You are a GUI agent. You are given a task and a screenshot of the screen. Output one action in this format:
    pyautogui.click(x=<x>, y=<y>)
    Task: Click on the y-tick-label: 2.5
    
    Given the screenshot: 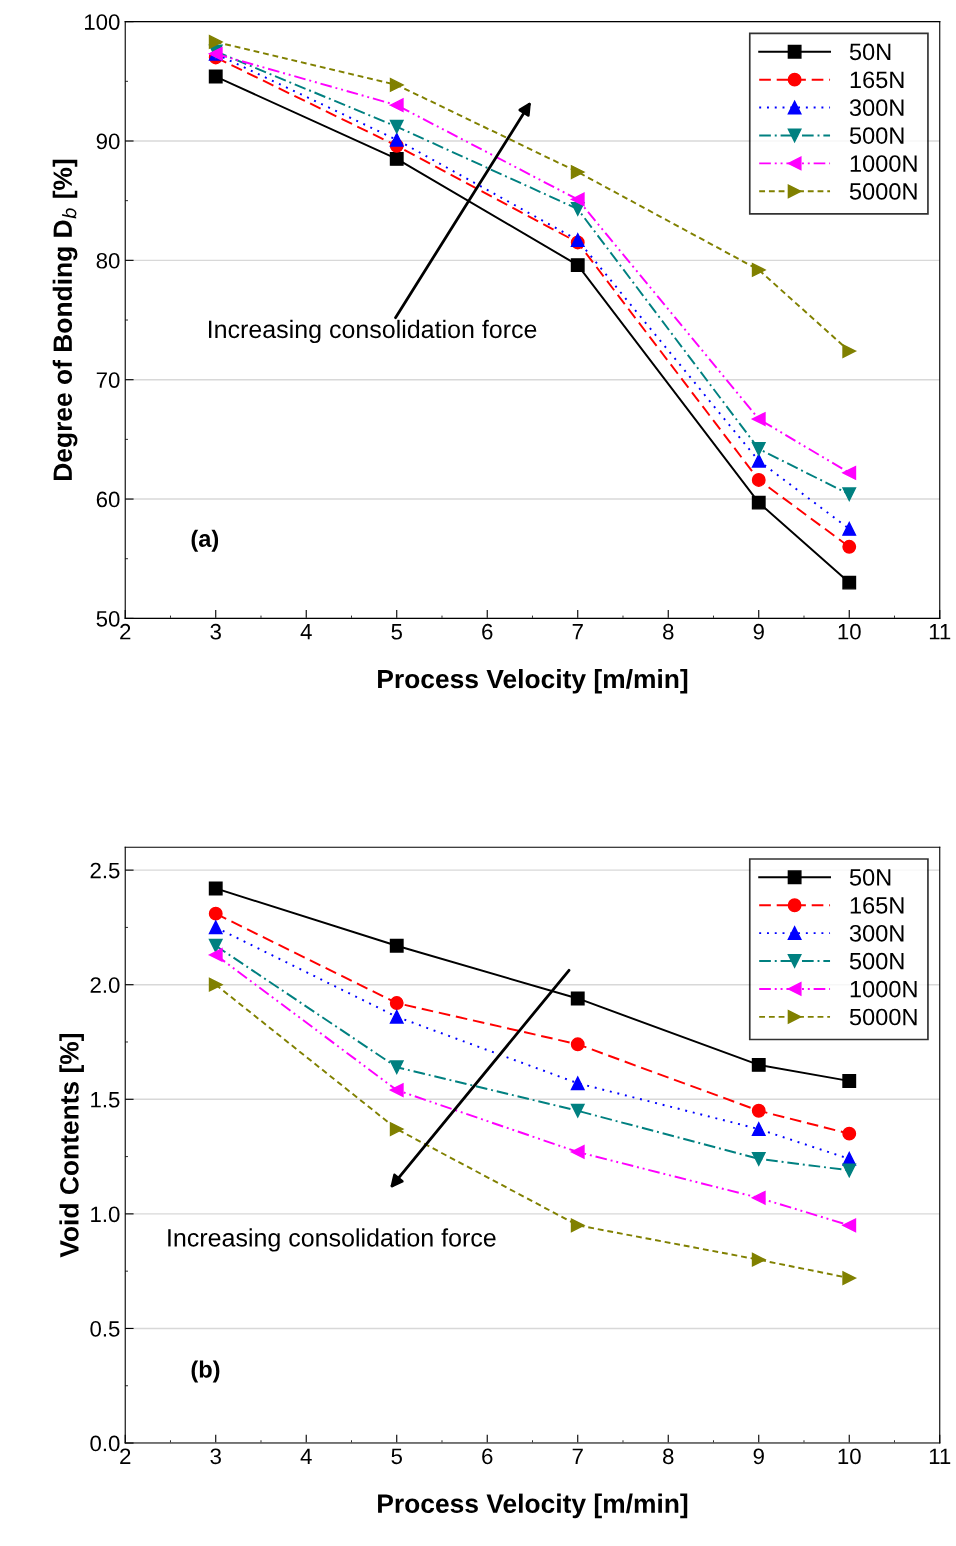 What is the action you would take?
    pyautogui.click(x=105, y=870)
    